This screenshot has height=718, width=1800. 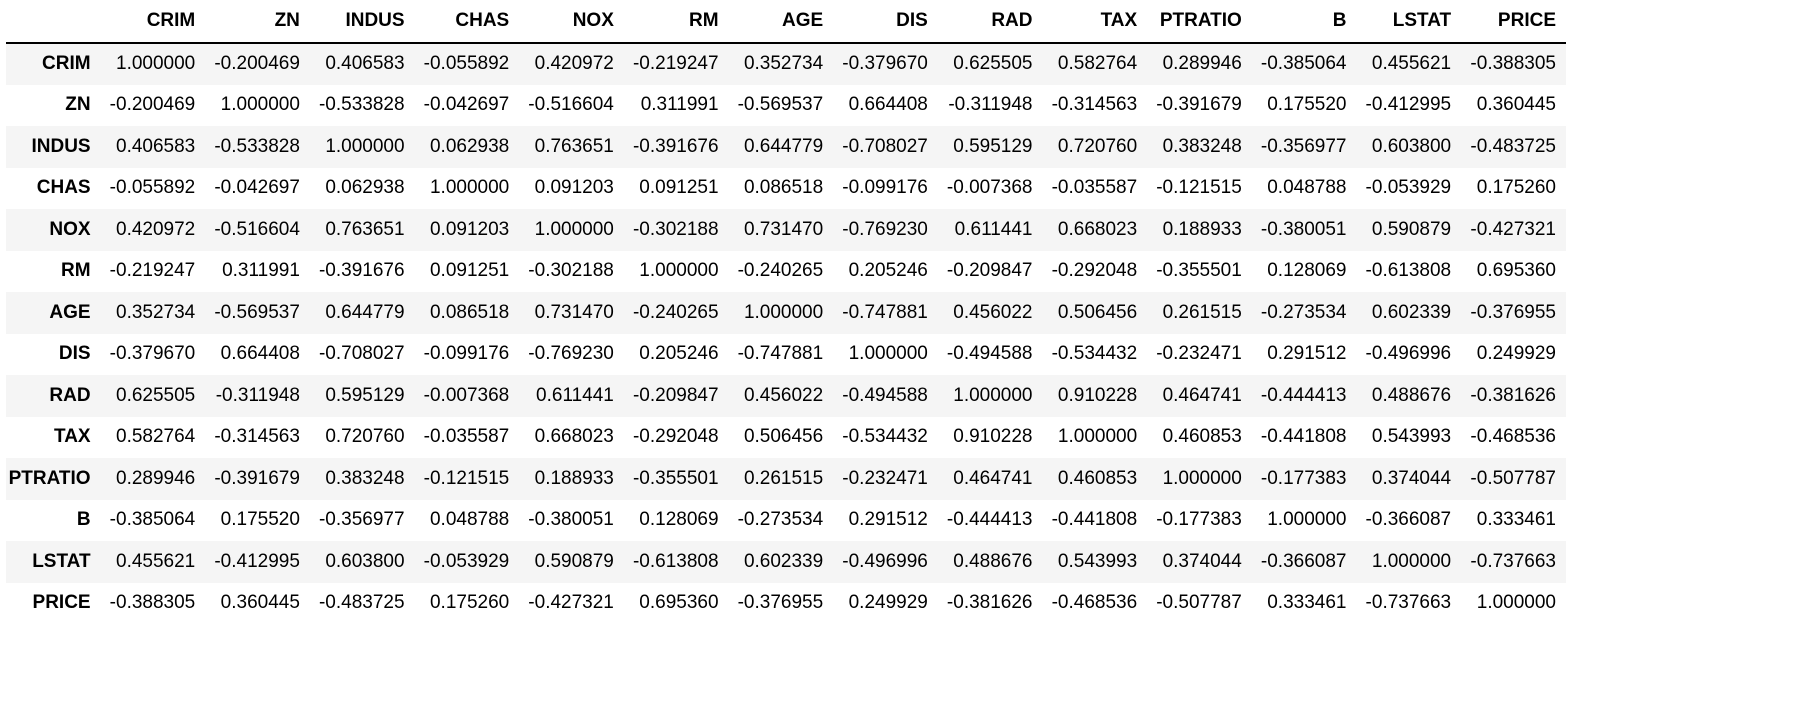 What do you see at coordinates (469, 271) in the screenshot?
I see `table-cell: 0.091251` at bounding box center [469, 271].